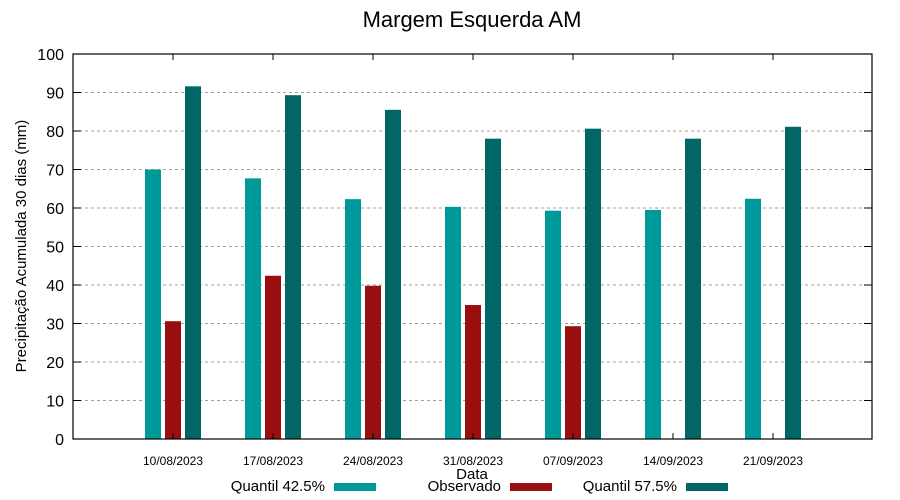 The image size is (900, 500). I want to click on y-tick-label: 0, so click(59, 440).